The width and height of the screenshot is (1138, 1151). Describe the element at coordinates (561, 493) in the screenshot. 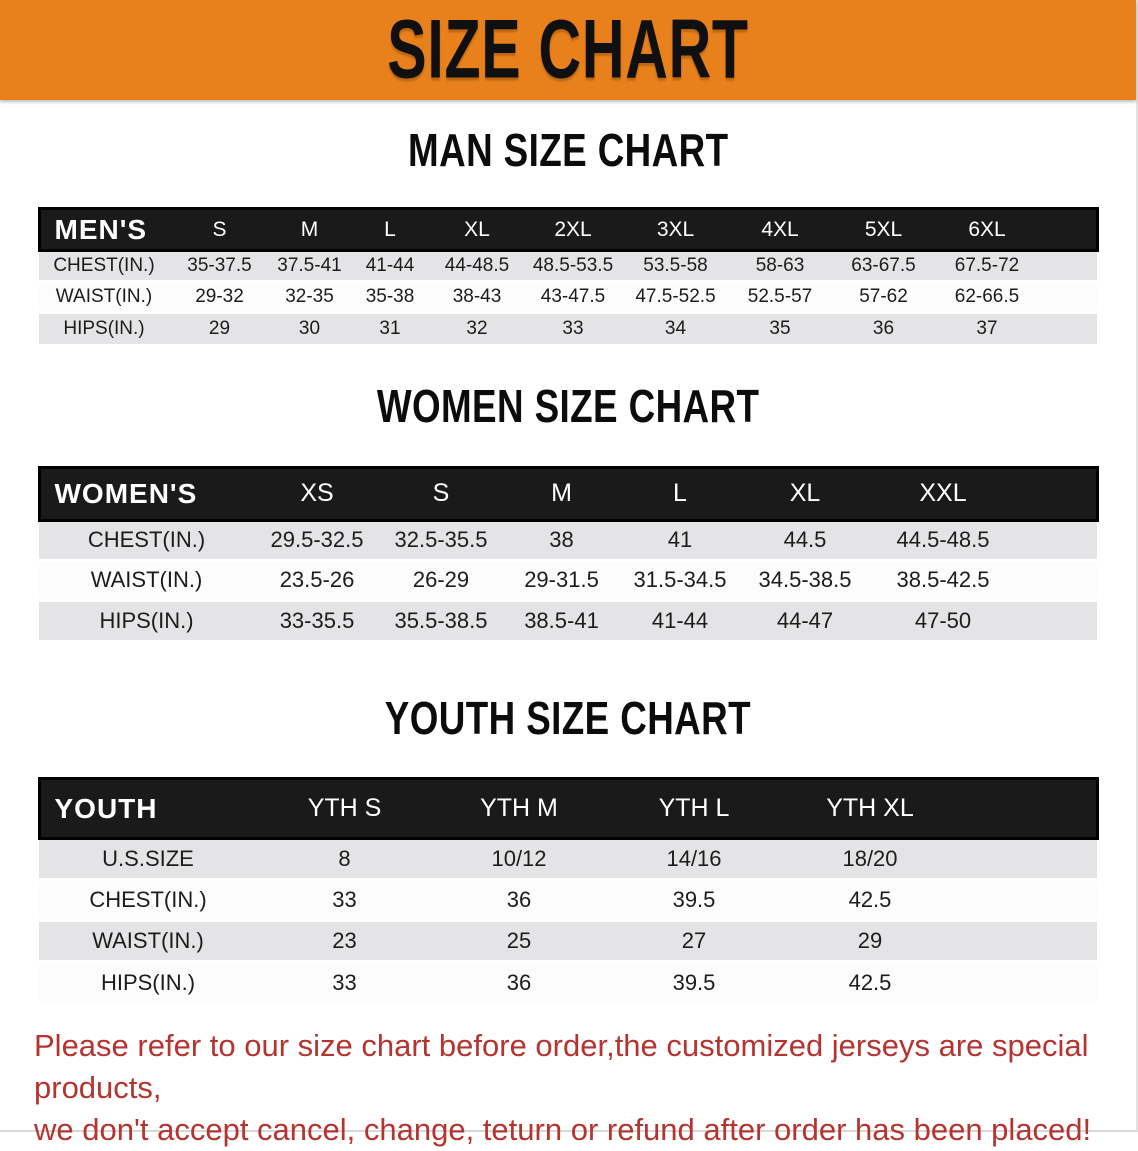

I see `size-column-header: M` at that location.